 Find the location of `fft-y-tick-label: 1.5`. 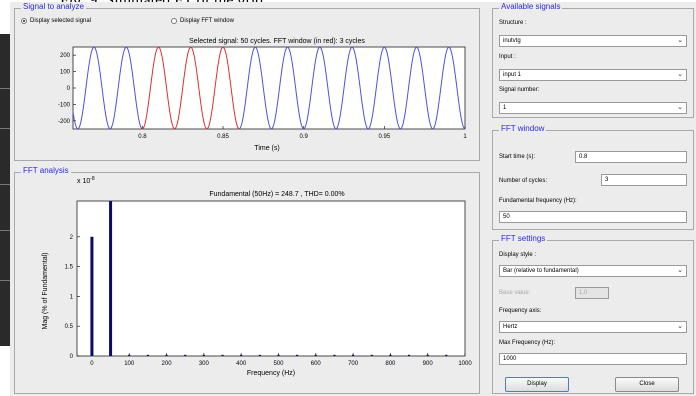

fft-y-tick-label: 1.5 is located at coordinates (69, 268).